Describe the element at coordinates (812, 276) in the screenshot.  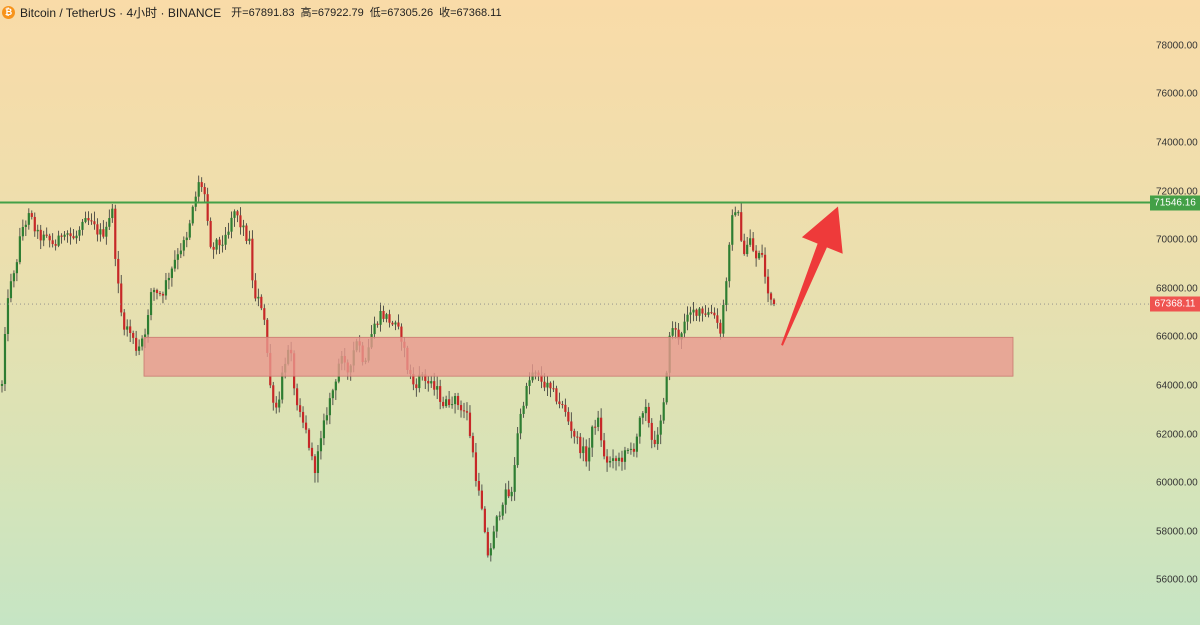
I see `upward-arrow` at that location.